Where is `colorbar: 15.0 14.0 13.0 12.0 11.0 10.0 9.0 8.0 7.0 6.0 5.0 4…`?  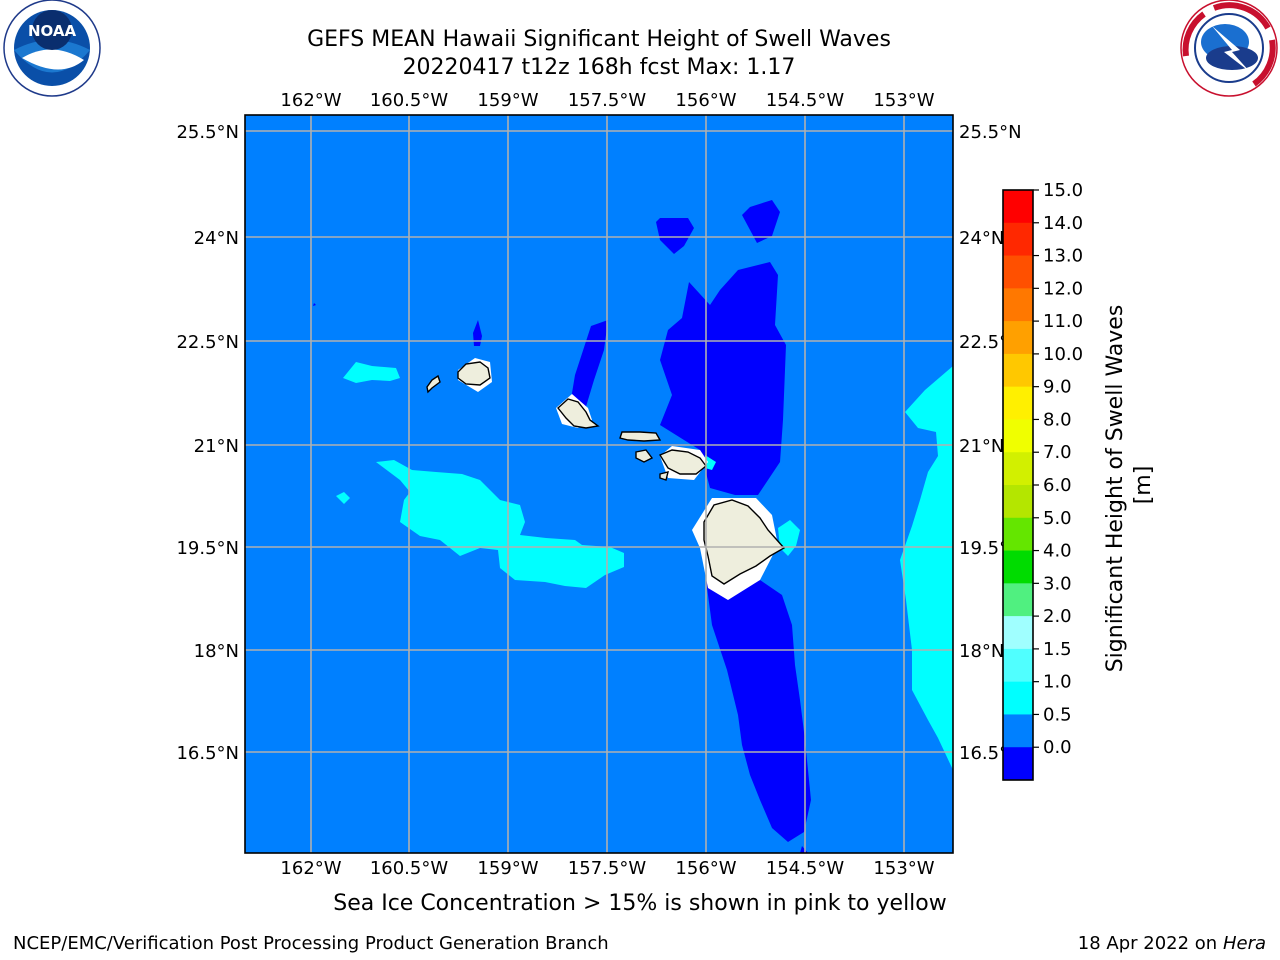 colorbar: 15.0 14.0 13.0 12.0 11.0 10.0 9.0 8.0 7.0 6.0 5.0 4… is located at coordinates (1042, 480).